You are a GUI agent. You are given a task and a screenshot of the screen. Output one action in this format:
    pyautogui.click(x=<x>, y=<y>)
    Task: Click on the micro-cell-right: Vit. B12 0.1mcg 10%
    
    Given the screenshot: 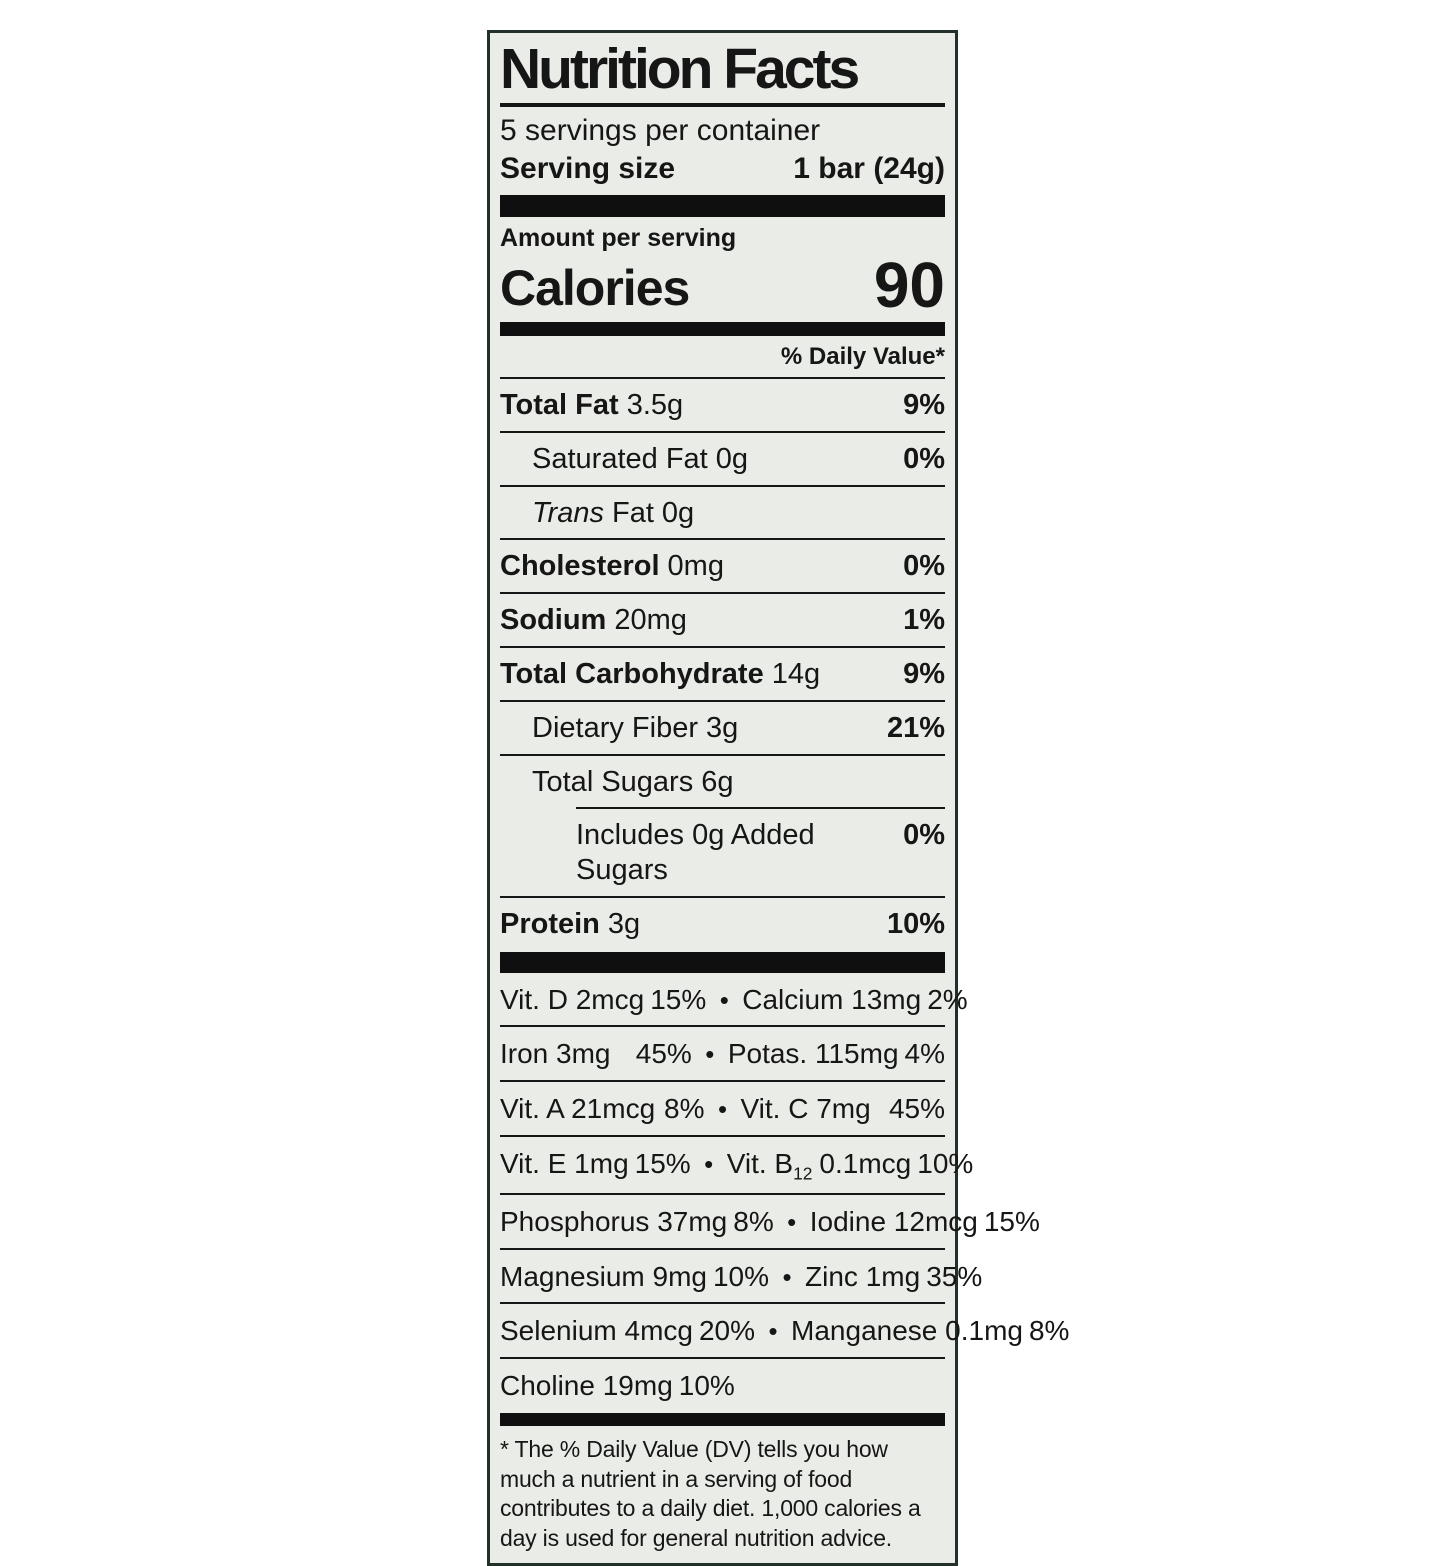 What is the action you would take?
    pyautogui.click(x=850, y=1165)
    